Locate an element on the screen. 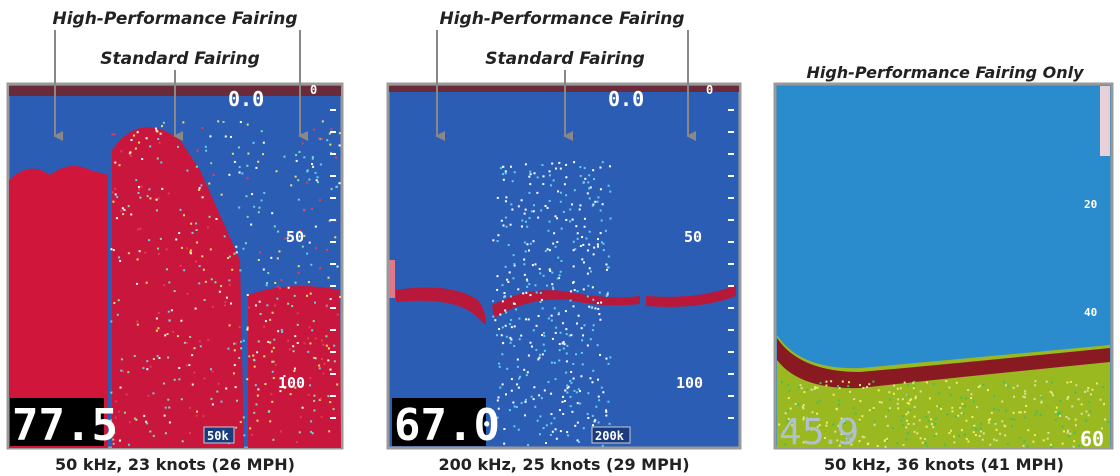 This screenshot has width=1120, height=476. echo is located at coordinates (566, 304).